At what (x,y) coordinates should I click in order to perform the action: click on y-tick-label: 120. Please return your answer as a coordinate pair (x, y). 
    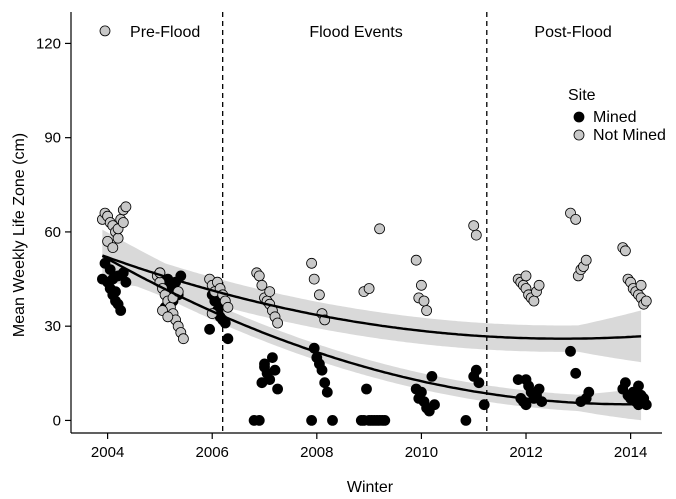
    Looking at the image, I should click on (48, 43).